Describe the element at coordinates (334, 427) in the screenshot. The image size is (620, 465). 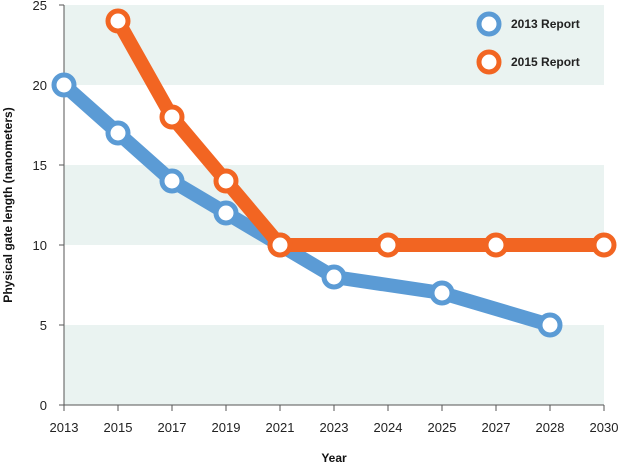
I see `x-tick-label: 2023` at that location.